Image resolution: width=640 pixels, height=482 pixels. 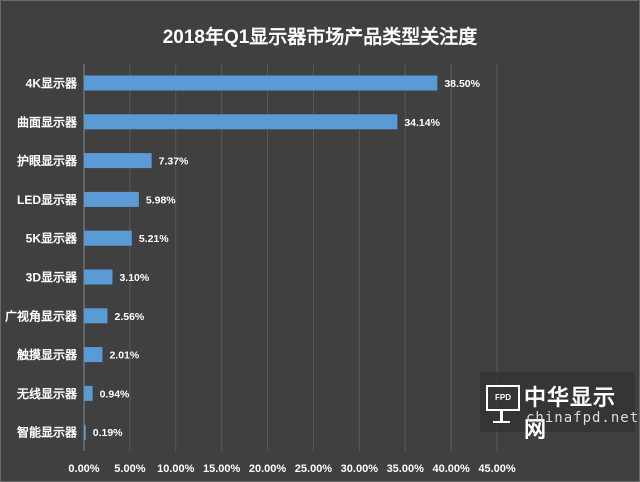 I want to click on data-label: 7.37%, so click(x=174, y=162).